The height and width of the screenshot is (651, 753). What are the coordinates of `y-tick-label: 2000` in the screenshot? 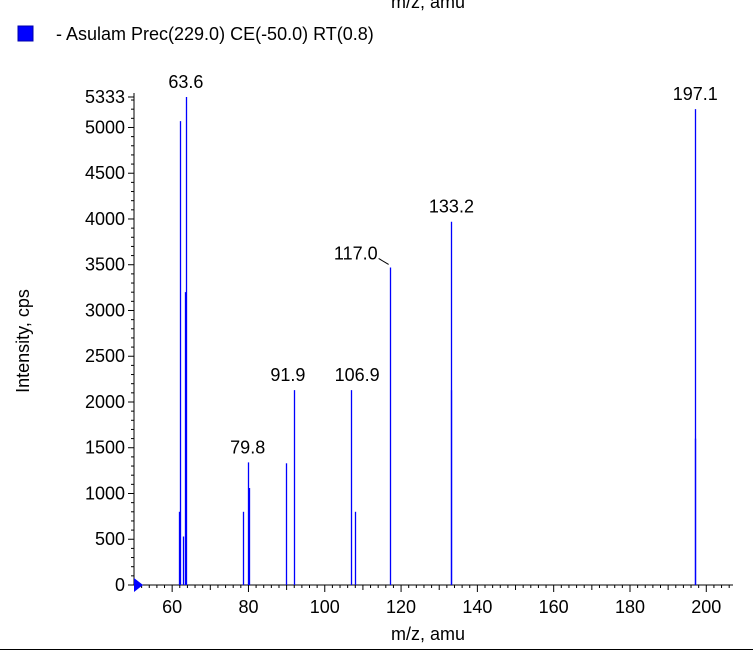 It's located at (105, 402).